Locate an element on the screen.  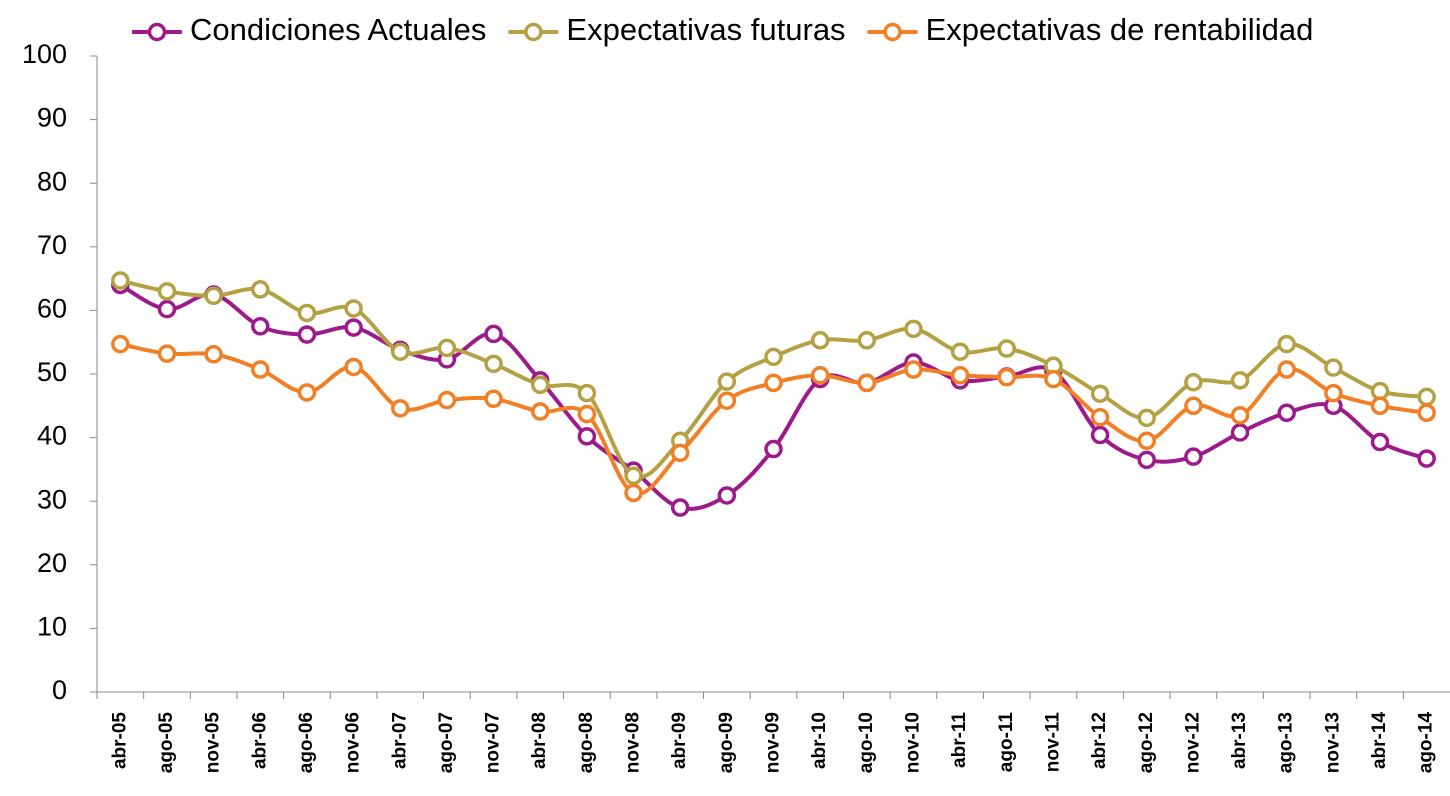
x-tick-label: ago-06 is located at coordinates (306, 742).